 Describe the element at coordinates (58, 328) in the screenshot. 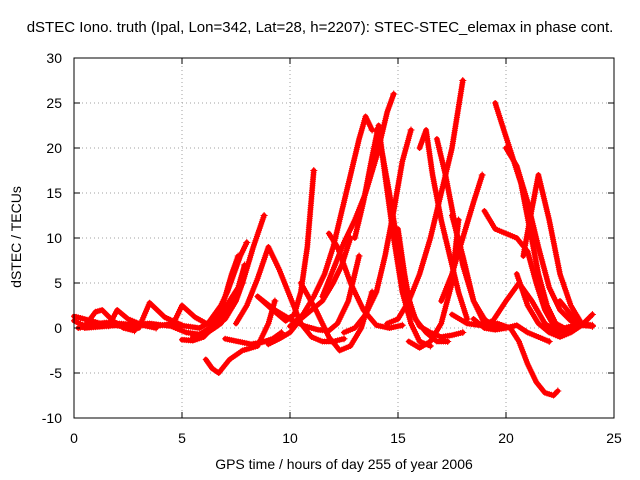

I see `y-tick-label: 0` at that location.